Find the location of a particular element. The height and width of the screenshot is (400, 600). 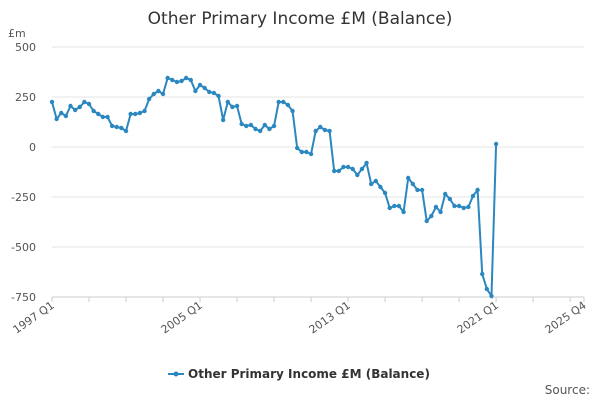

y-axis-unit-label: £m is located at coordinates (17, 33).